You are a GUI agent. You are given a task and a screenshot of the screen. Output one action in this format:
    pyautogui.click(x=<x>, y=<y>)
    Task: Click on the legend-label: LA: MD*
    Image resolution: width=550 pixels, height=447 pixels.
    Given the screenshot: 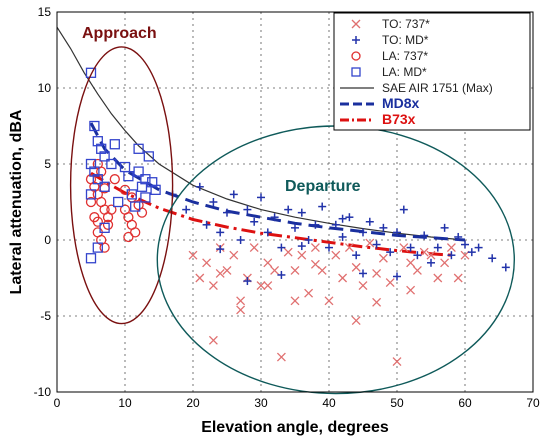 What is the action you would take?
    pyautogui.click(x=404, y=72)
    